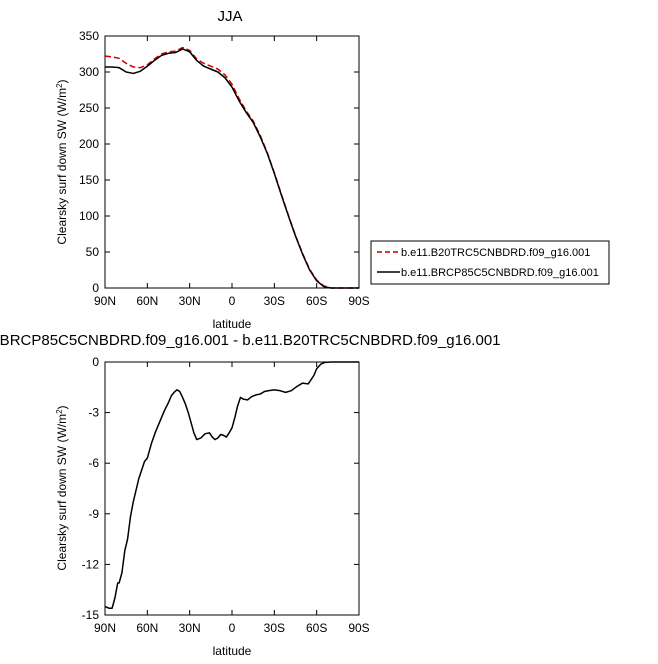 The width and height of the screenshot is (658, 664). I want to click on y-tick-label: 100, so click(89, 216).